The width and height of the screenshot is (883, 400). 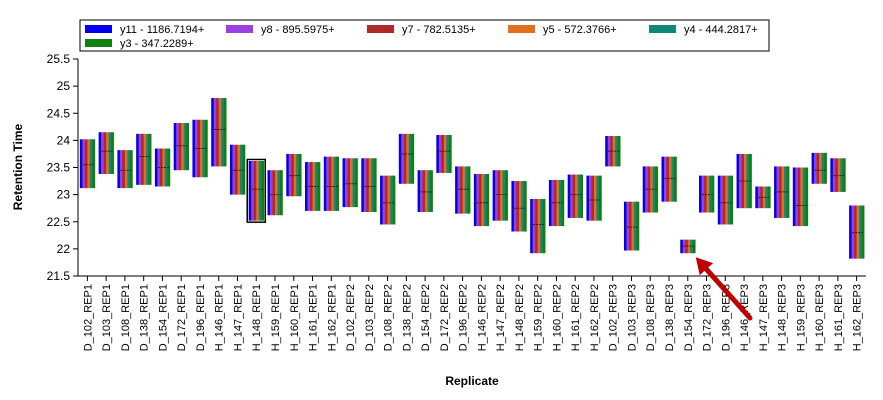 What do you see at coordinates (59, 113) in the screenshot?
I see `y-tick-label: 24.5` at bounding box center [59, 113].